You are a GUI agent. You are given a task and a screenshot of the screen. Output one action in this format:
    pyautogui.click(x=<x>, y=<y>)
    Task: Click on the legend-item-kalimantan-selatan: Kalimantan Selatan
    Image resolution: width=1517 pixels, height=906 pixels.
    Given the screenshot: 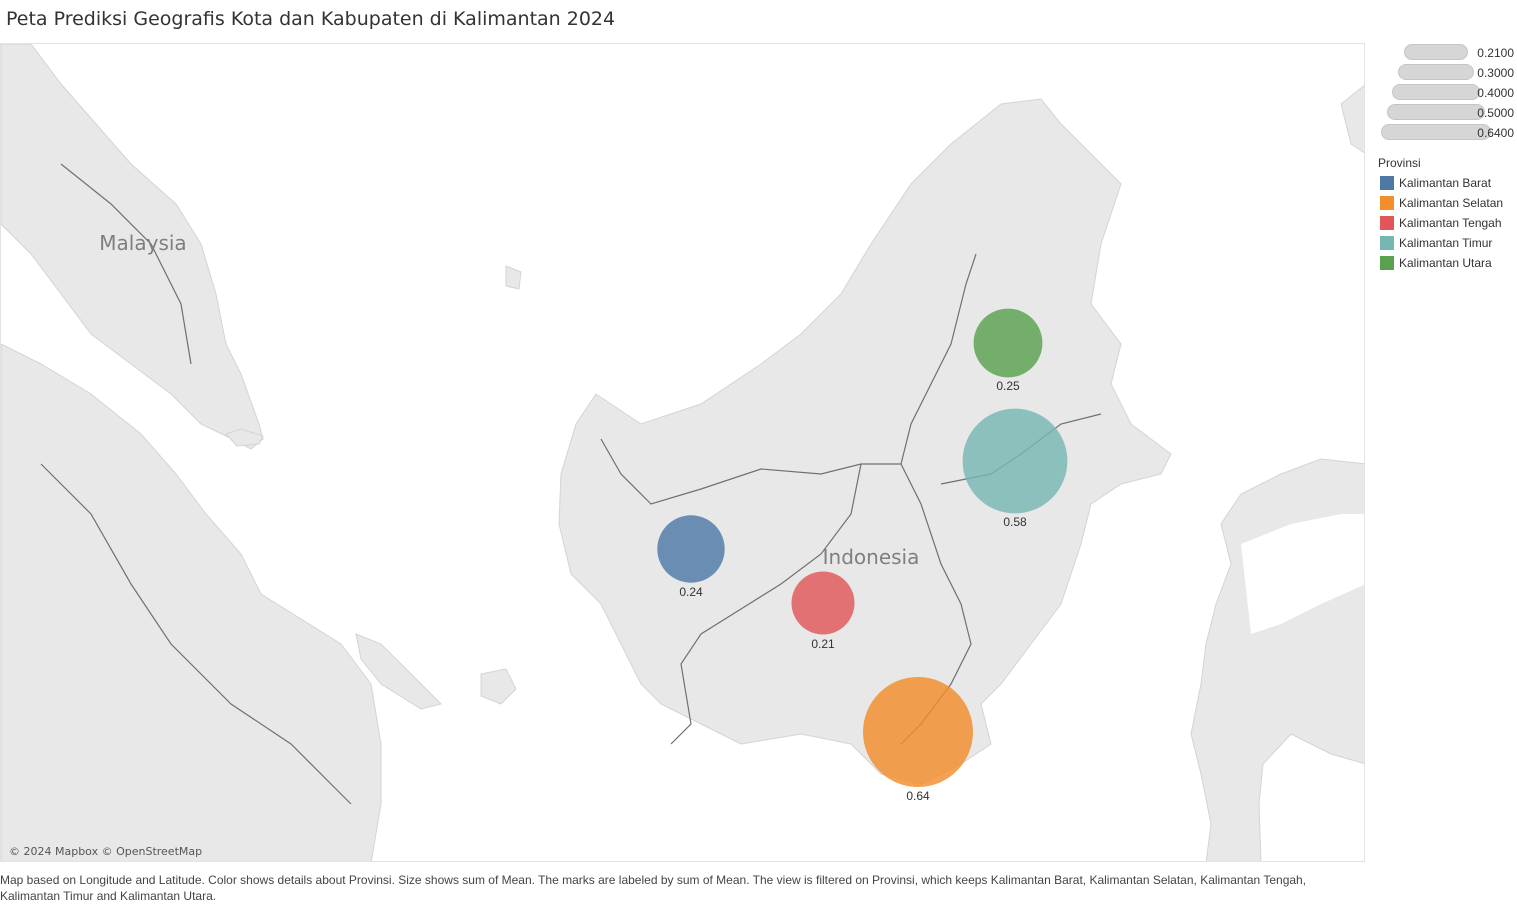 What is the action you would take?
    pyautogui.click(x=1447, y=204)
    